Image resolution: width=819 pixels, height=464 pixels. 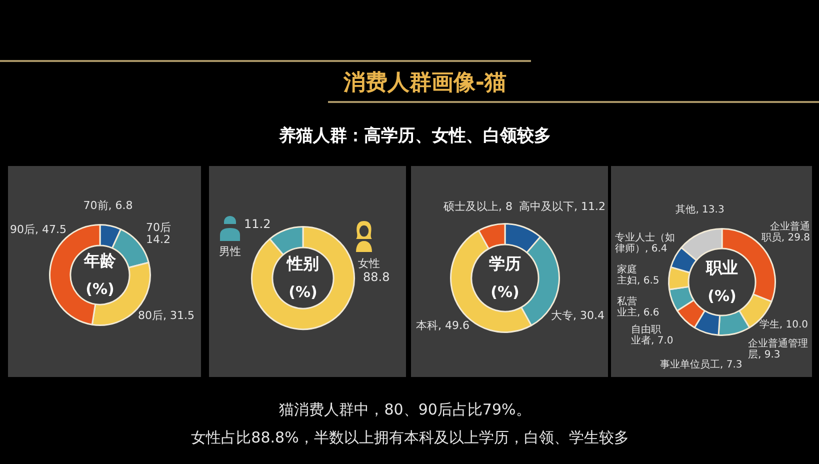 I want to click on slice-label: 专业人士（如律师）, 6.4, so click(x=645, y=243).